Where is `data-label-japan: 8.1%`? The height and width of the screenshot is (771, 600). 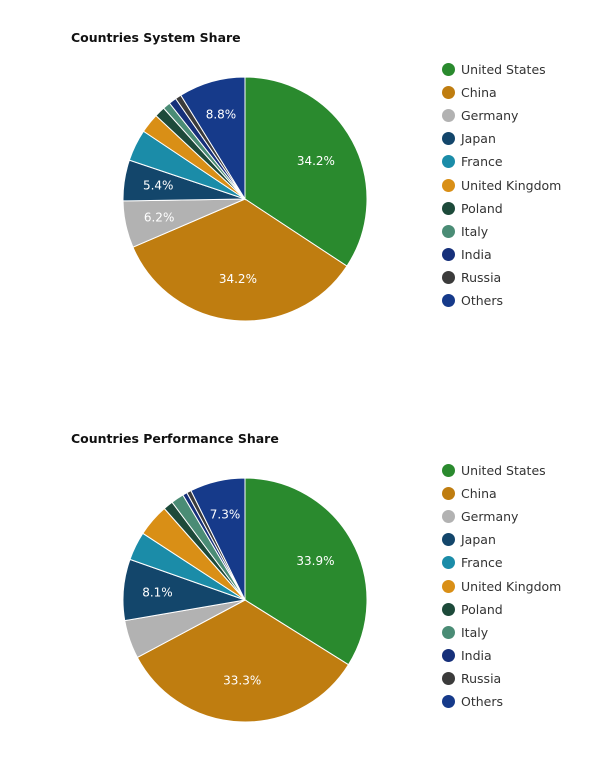 data-label-japan: 8.1% is located at coordinates (157, 593).